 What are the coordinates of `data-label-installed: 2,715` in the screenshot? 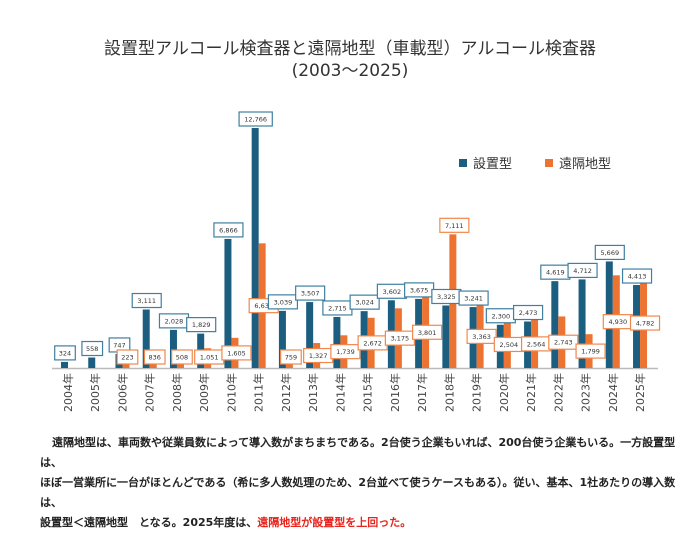 It's located at (337, 308).